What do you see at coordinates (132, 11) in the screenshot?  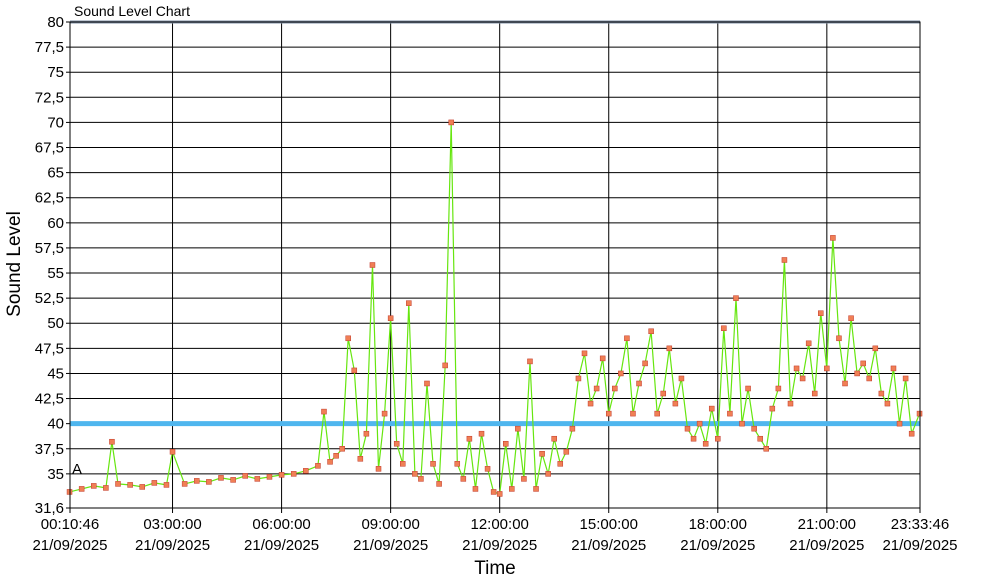 I see `chart-title: Sound Level Chart` at bounding box center [132, 11].